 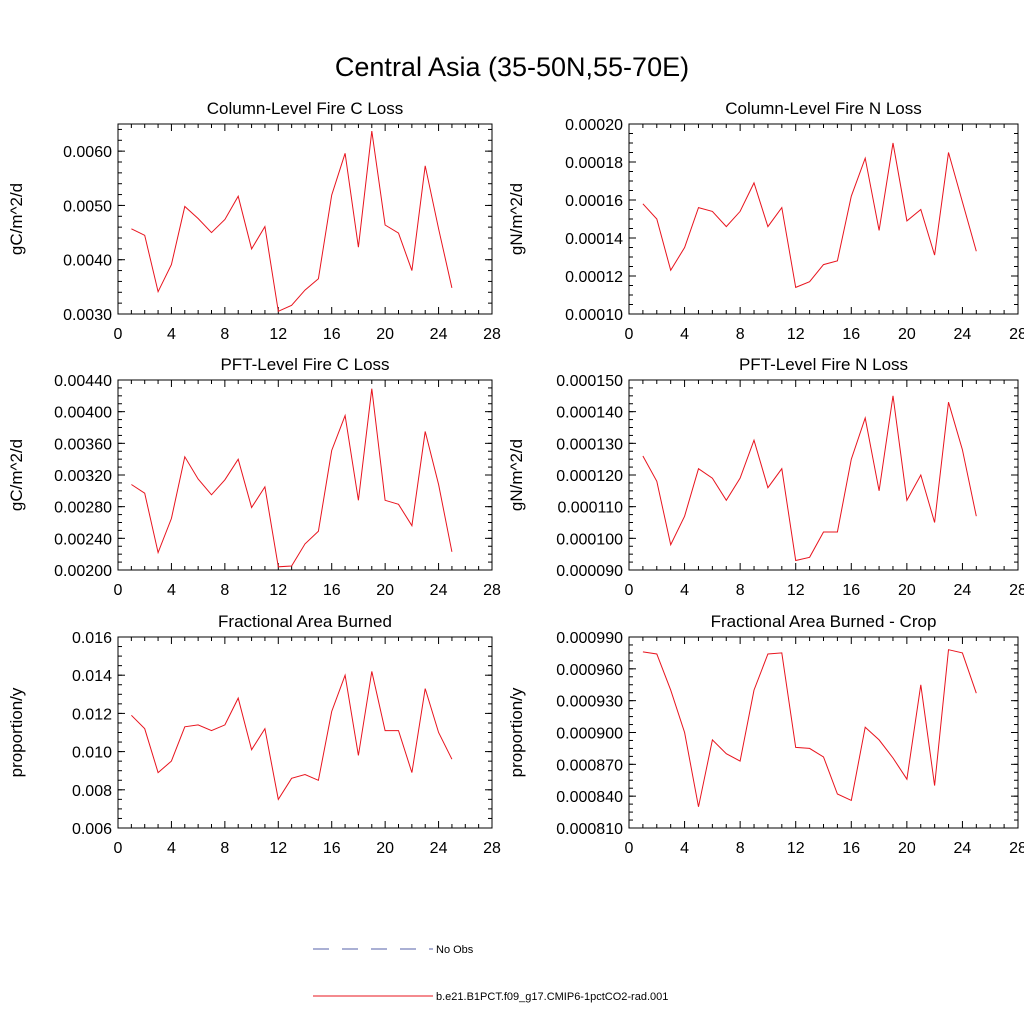 I want to click on y-tick-label: 0.00360, so click(x=83, y=444).